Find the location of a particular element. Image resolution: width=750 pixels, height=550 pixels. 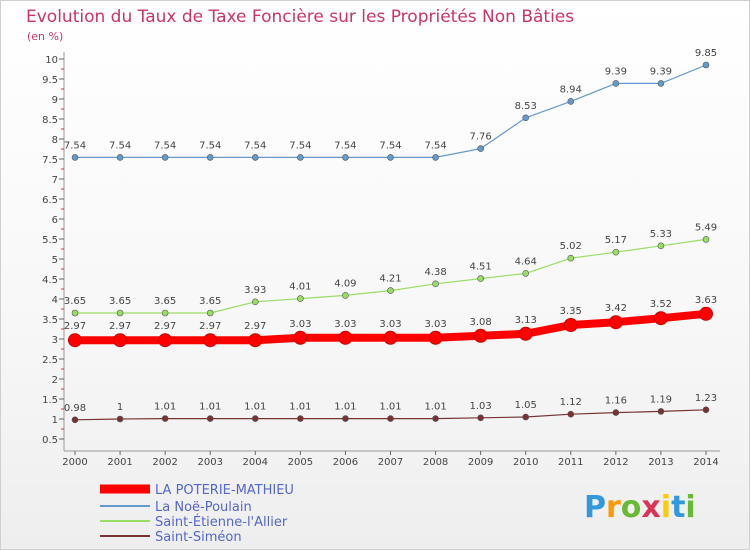

y-tick-label: 7.5 is located at coordinates (50, 160).